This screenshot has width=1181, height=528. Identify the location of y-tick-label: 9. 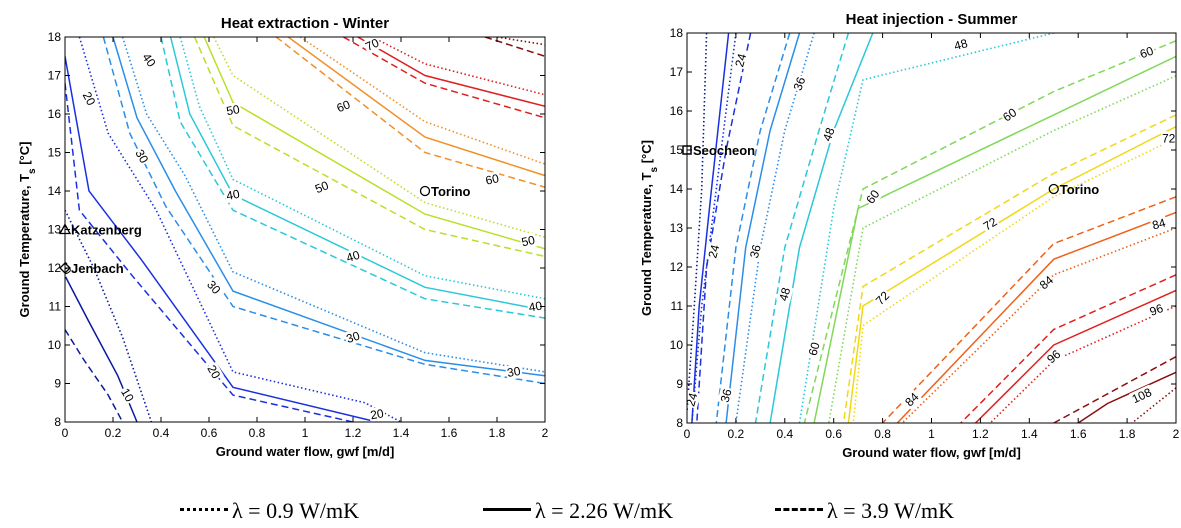
(57, 384).